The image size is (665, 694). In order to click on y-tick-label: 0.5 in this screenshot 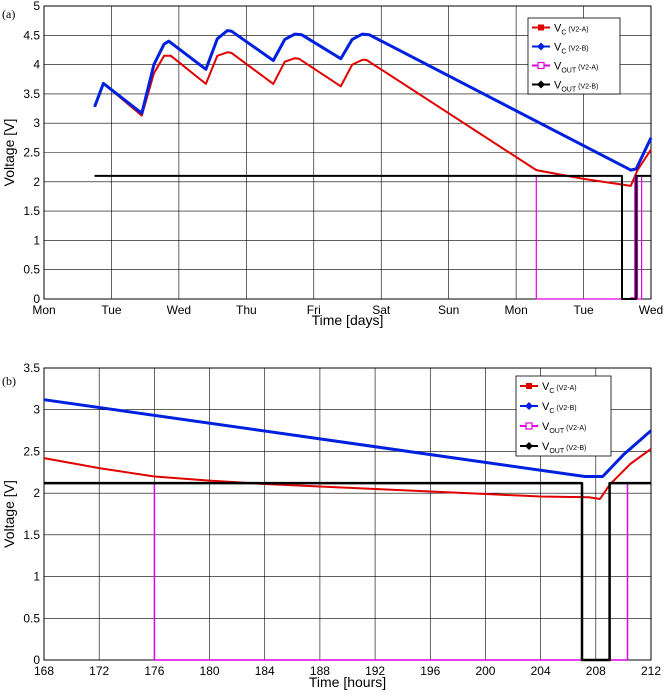, I will do `click(31, 618)`.